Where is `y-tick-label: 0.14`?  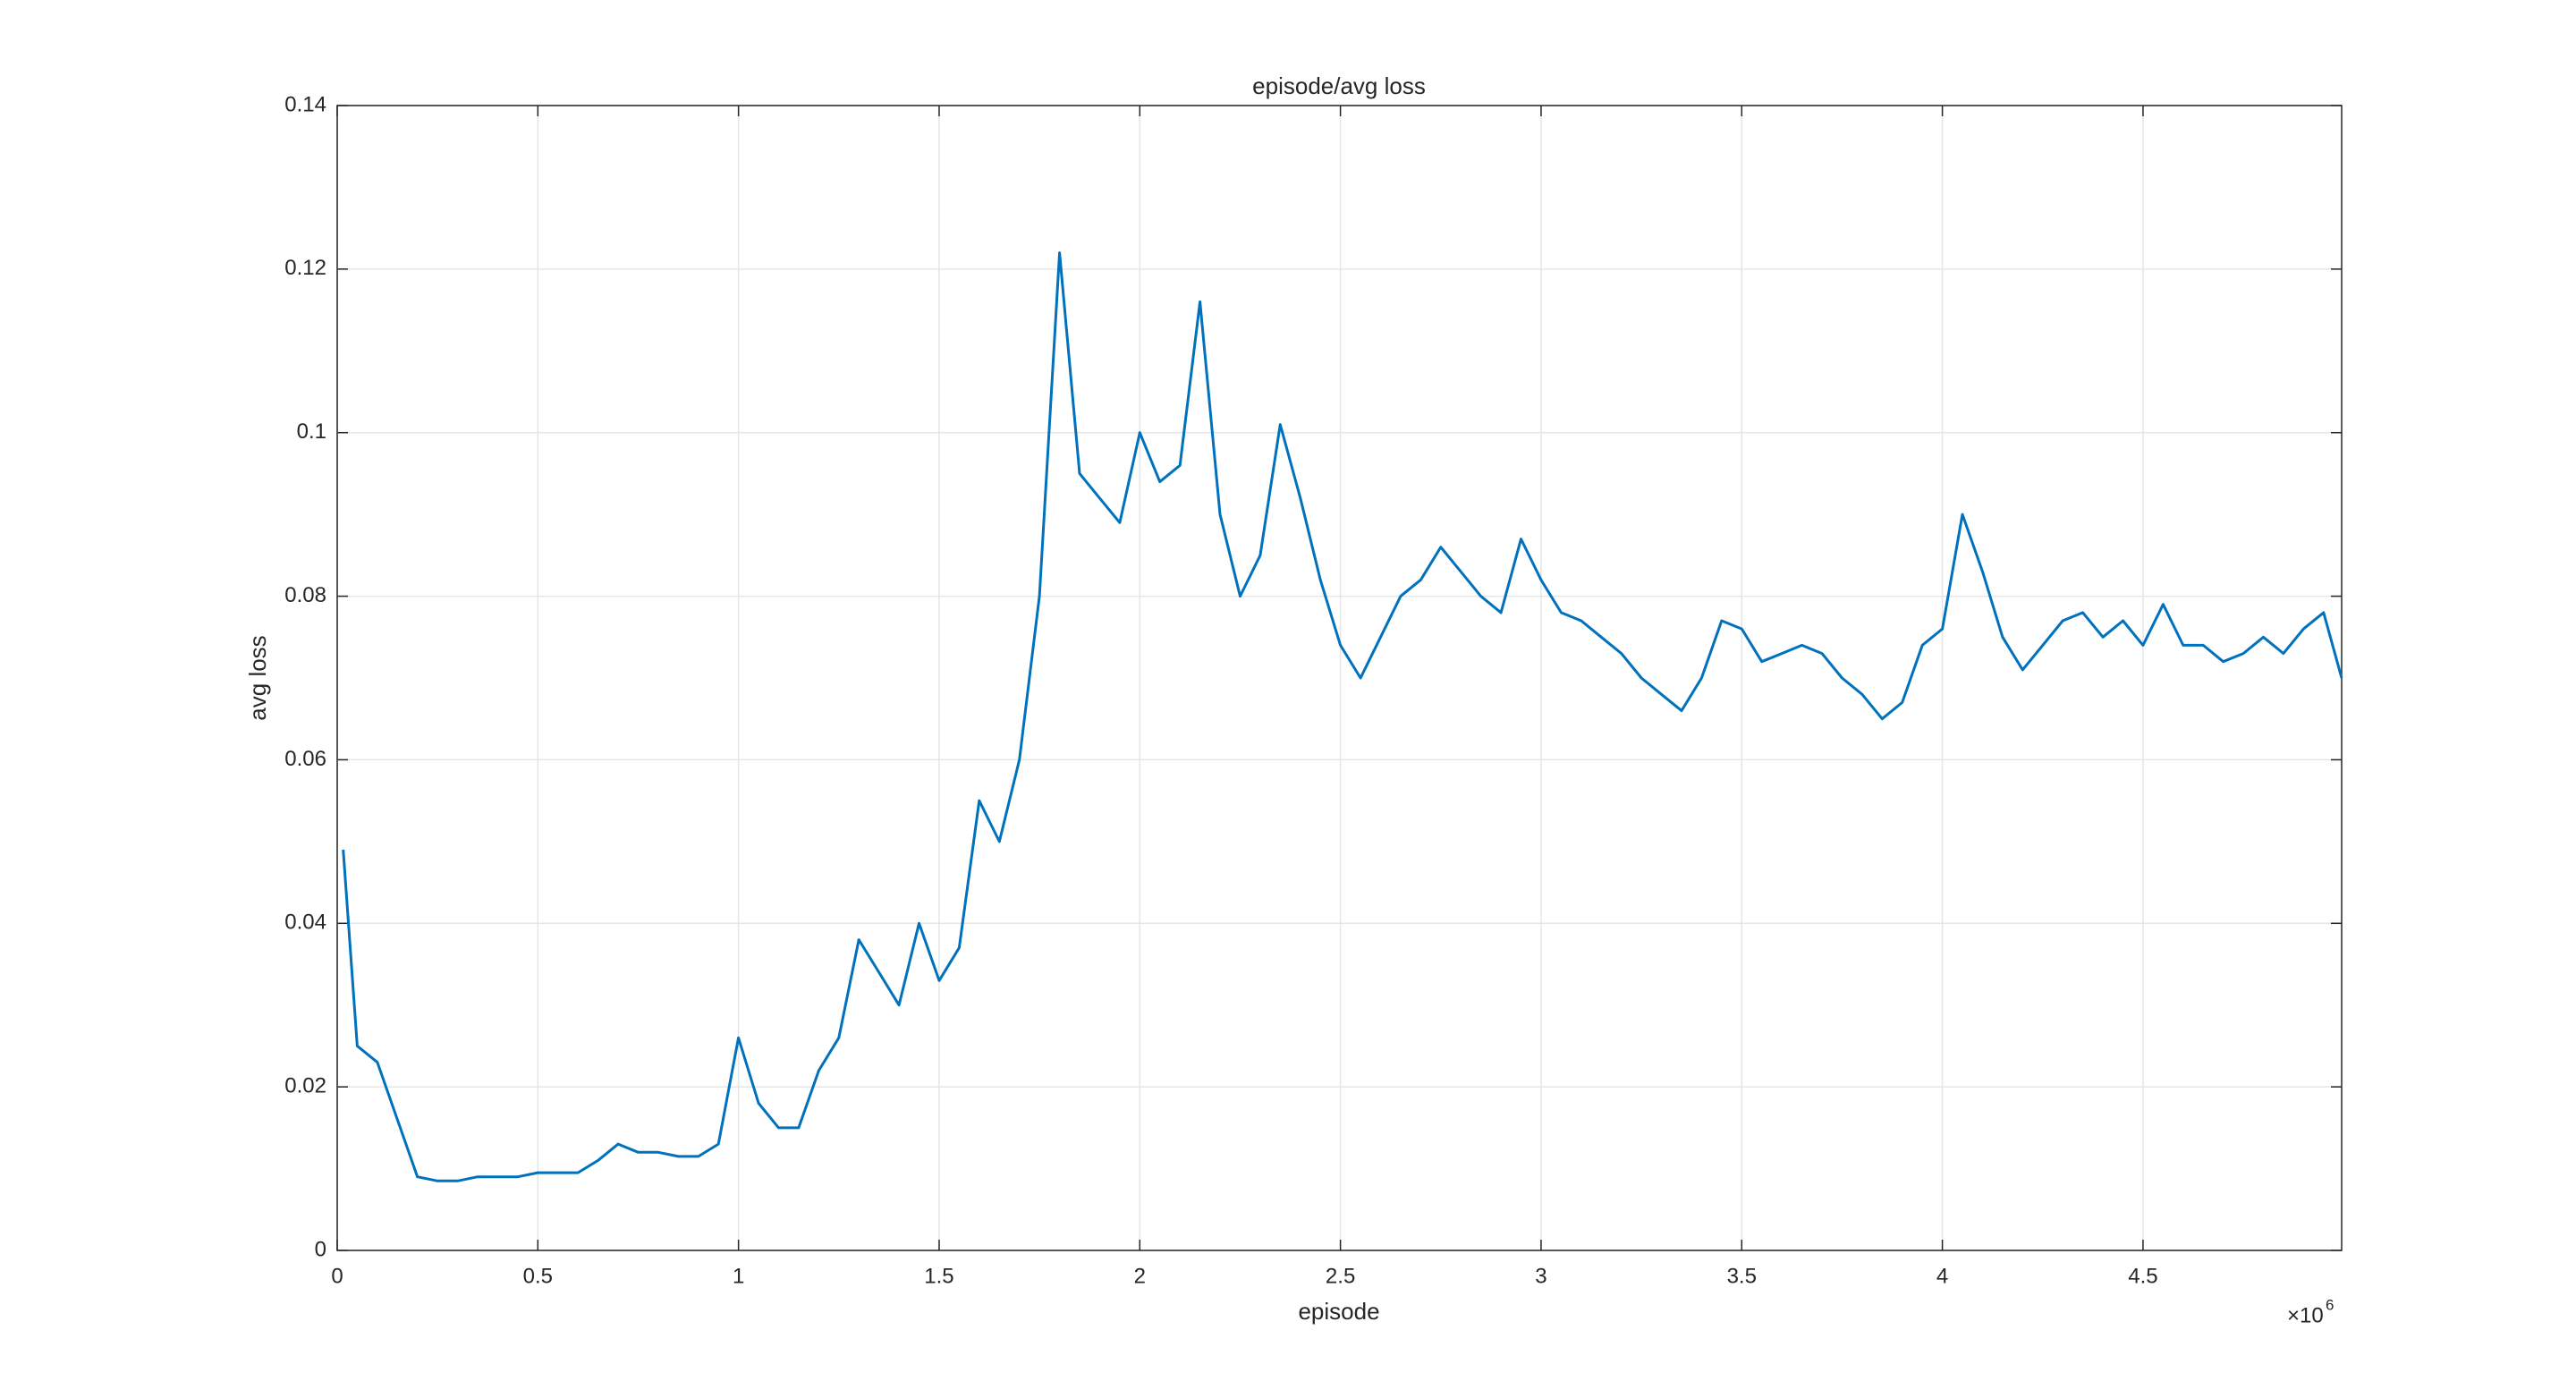
y-tick-label: 0.14 is located at coordinates (305, 104).